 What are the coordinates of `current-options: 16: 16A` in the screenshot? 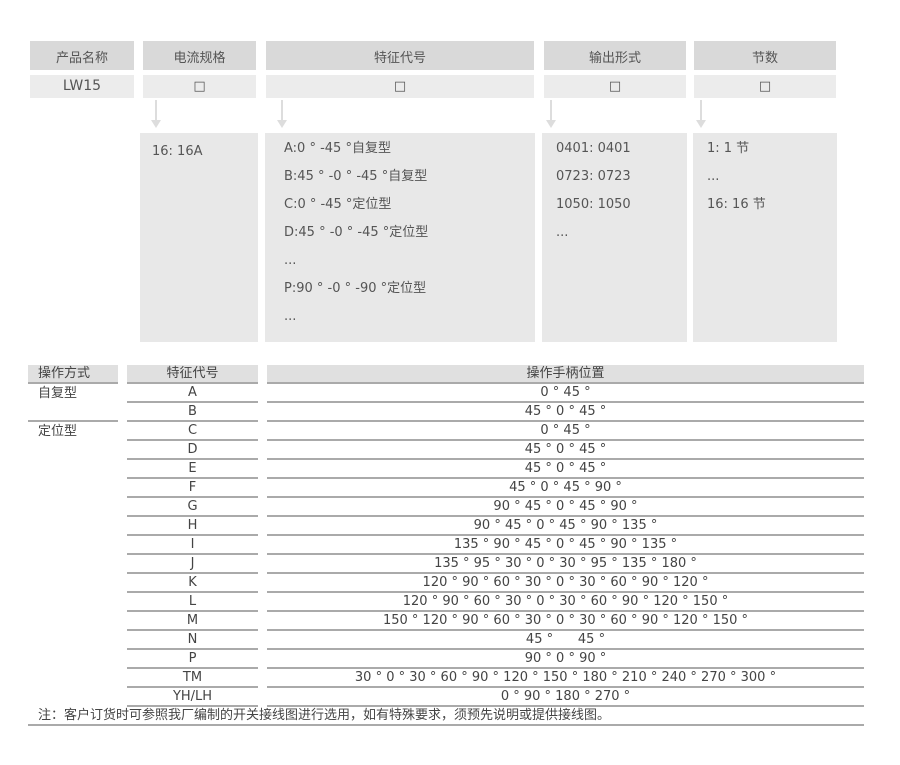 It's located at (199, 237).